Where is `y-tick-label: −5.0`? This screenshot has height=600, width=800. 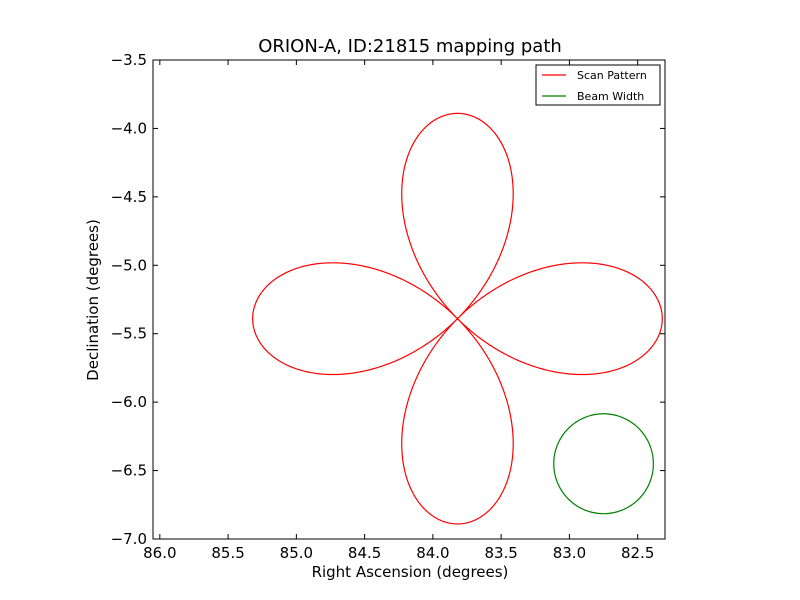 y-tick-label: −5.0 is located at coordinates (129, 265).